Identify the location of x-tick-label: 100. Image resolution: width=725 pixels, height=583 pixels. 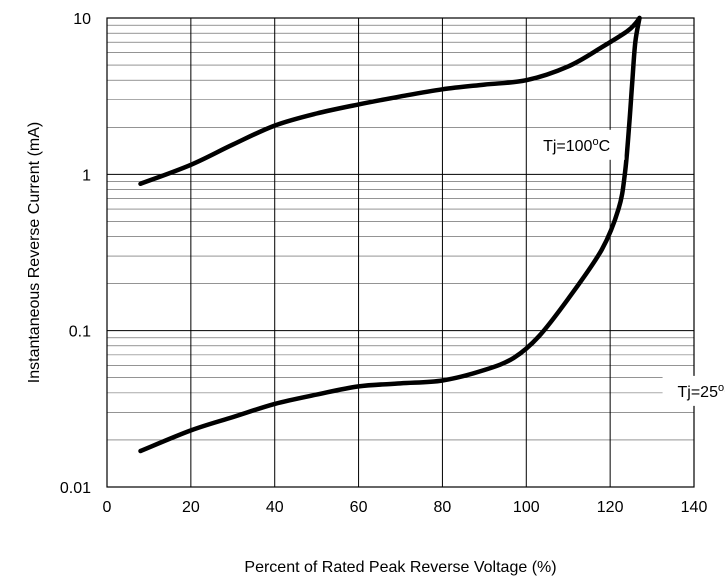
(526, 507).